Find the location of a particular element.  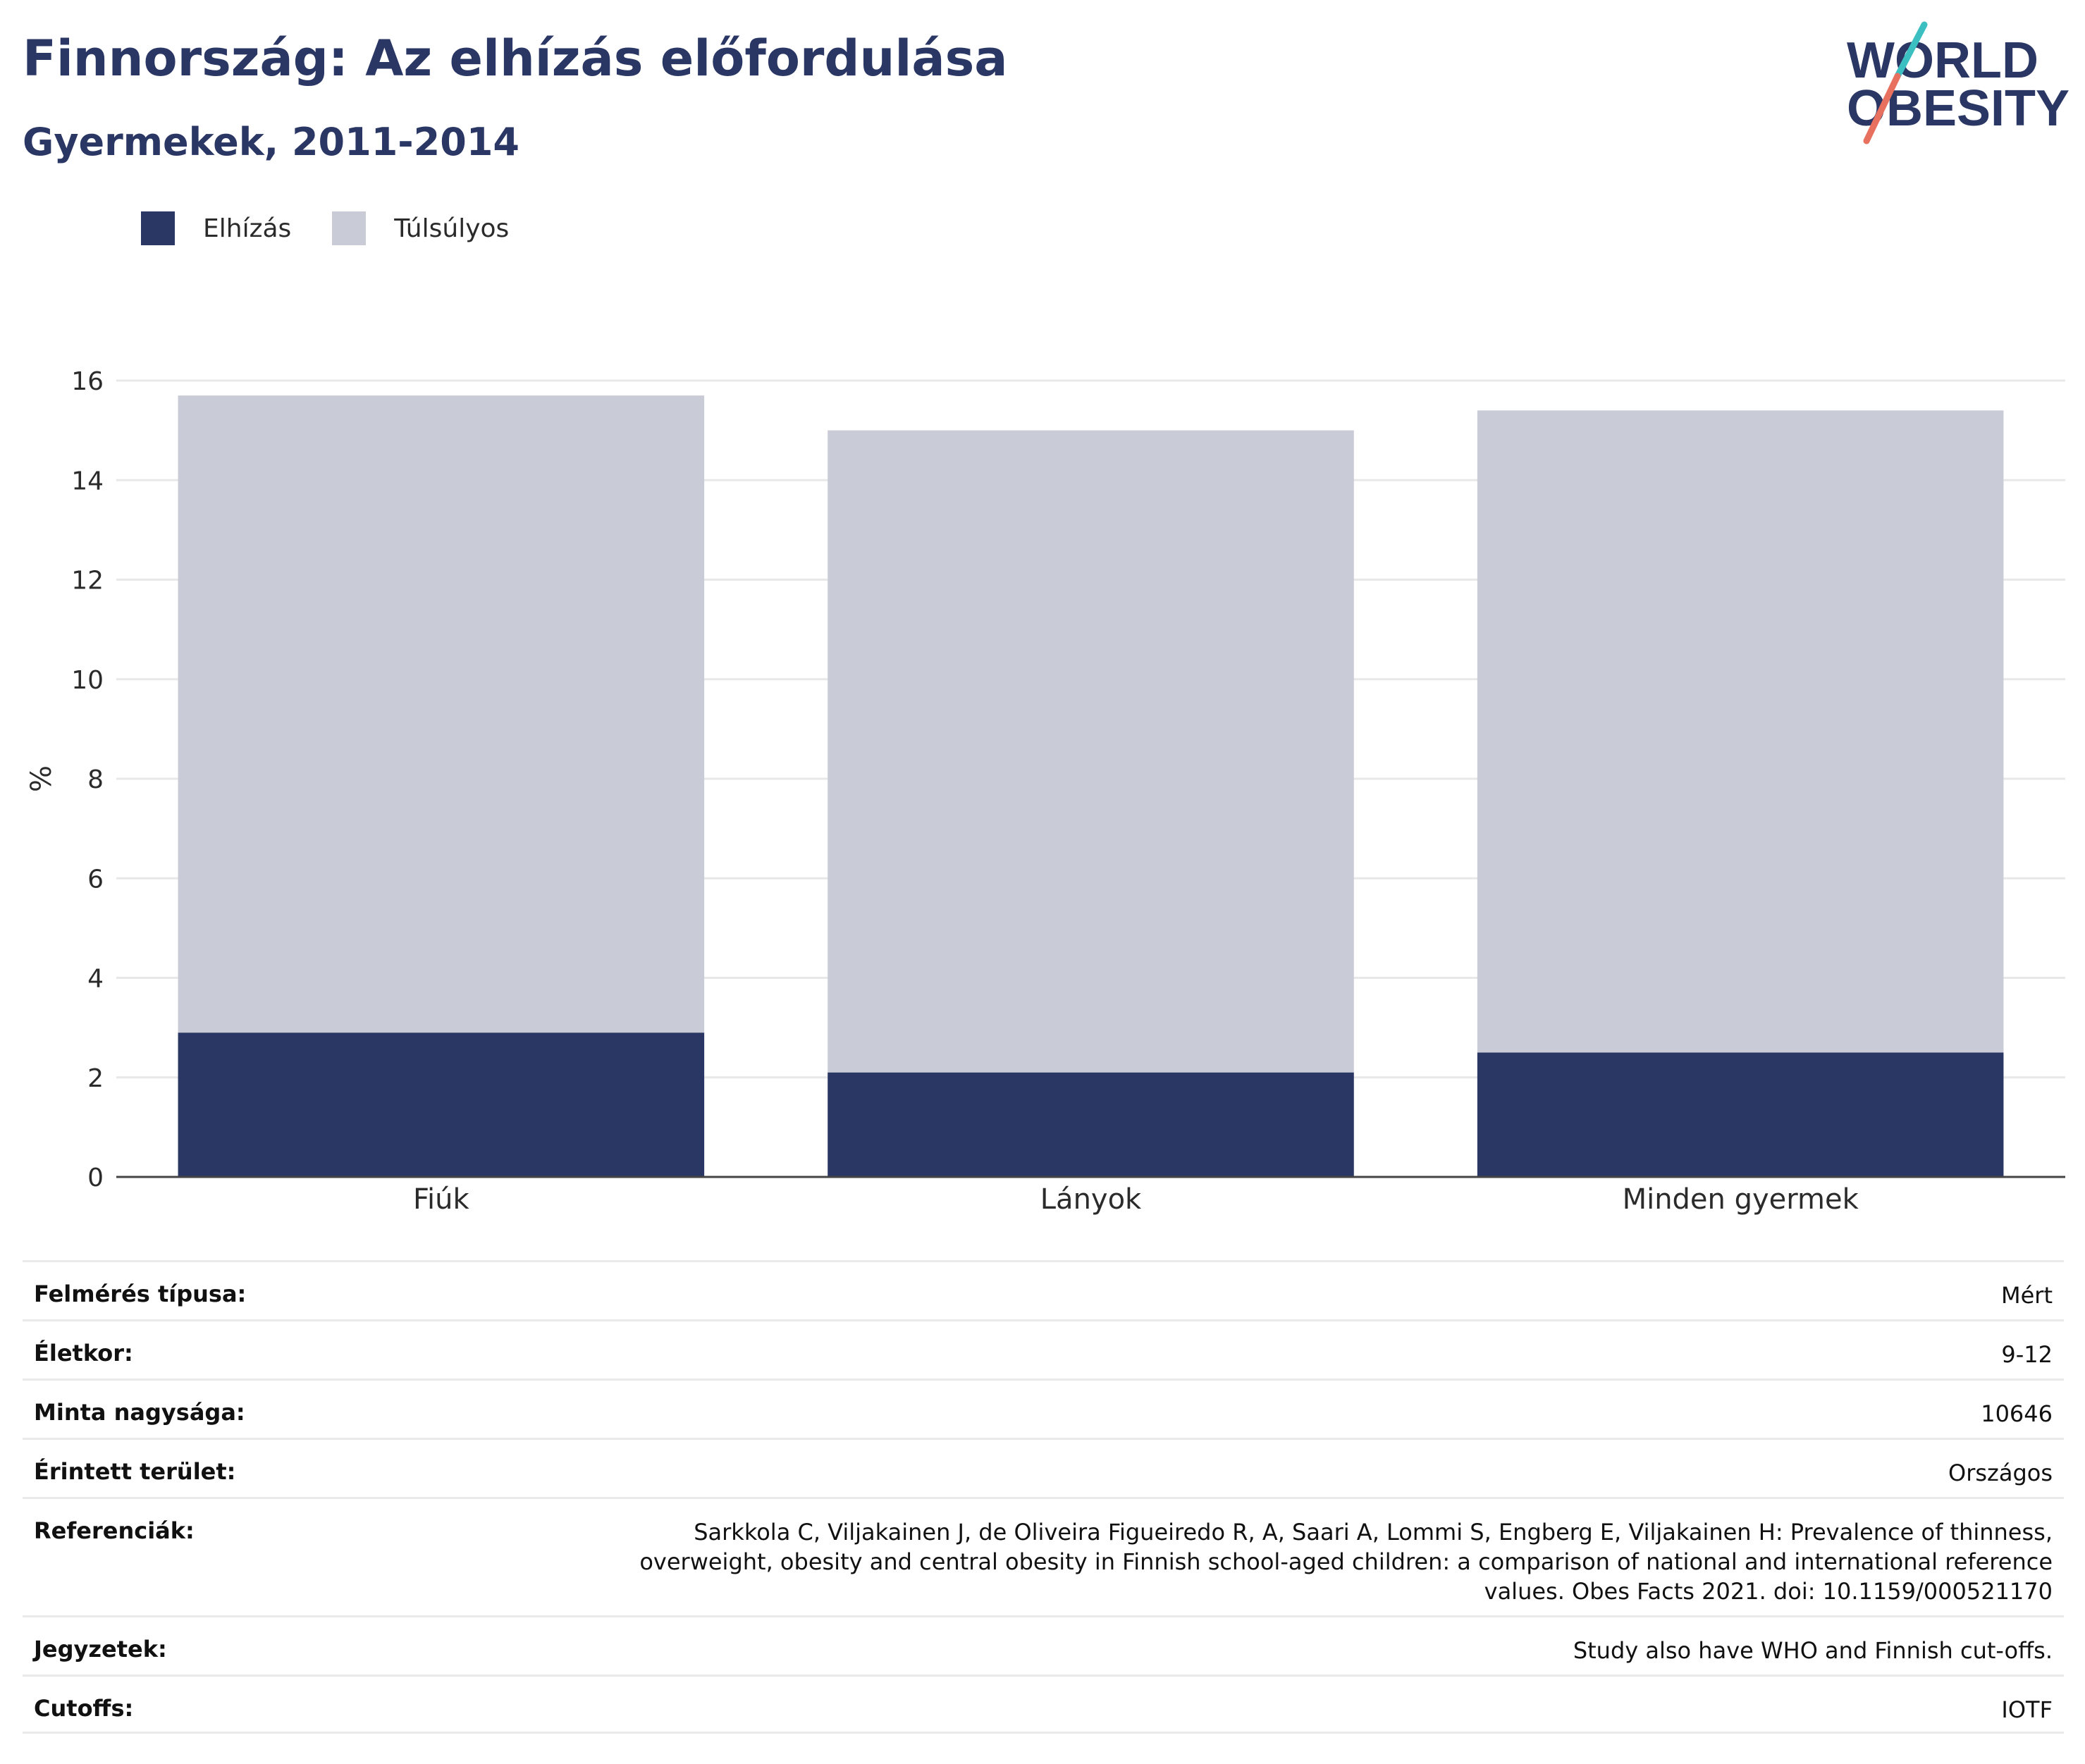

y-tick-label: 2 is located at coordinates (95, 1078).